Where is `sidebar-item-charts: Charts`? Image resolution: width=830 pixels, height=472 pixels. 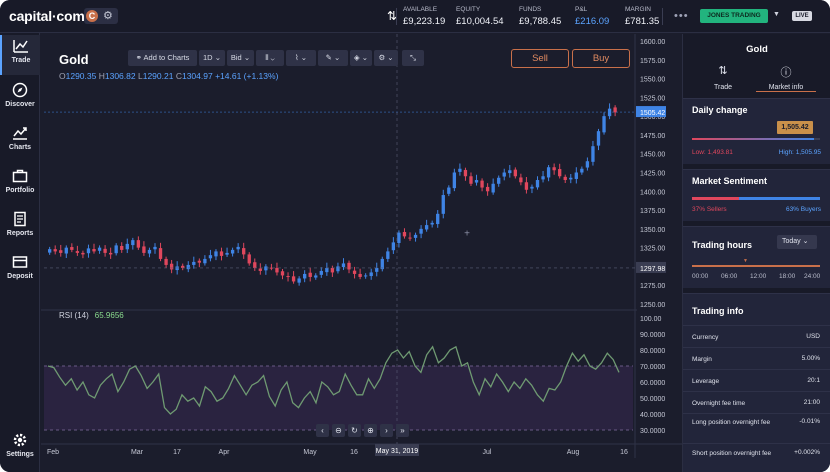
sidebar-item-charts: Charts is located at coordinates (20, 142).